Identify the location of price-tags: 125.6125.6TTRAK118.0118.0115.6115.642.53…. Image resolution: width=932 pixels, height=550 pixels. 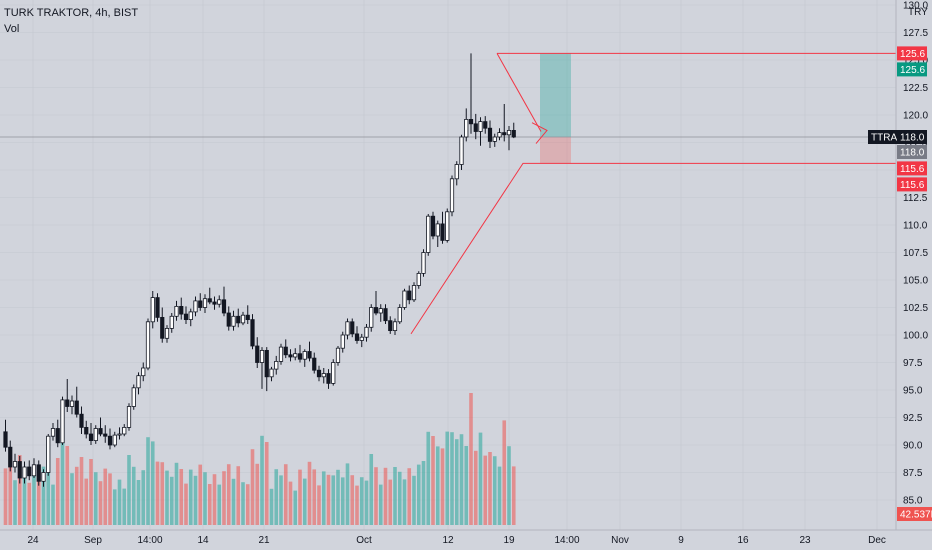
(900, 283).